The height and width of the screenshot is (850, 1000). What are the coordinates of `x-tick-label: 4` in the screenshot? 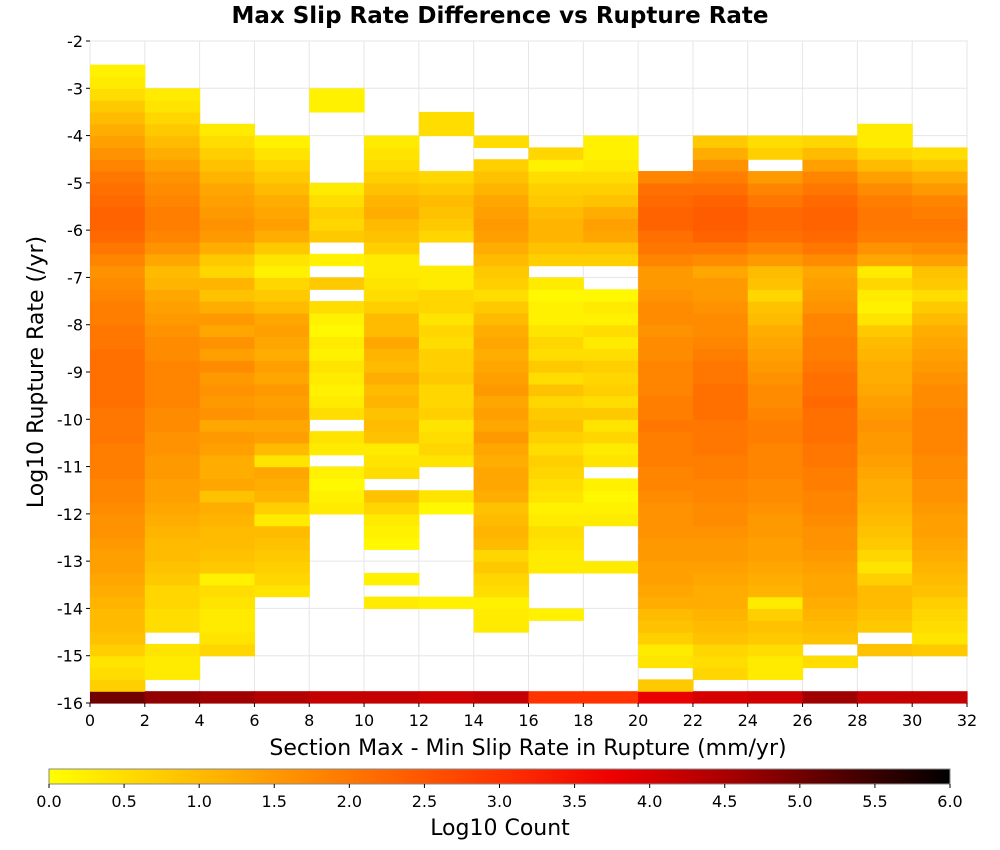 It's located at (200, 720).